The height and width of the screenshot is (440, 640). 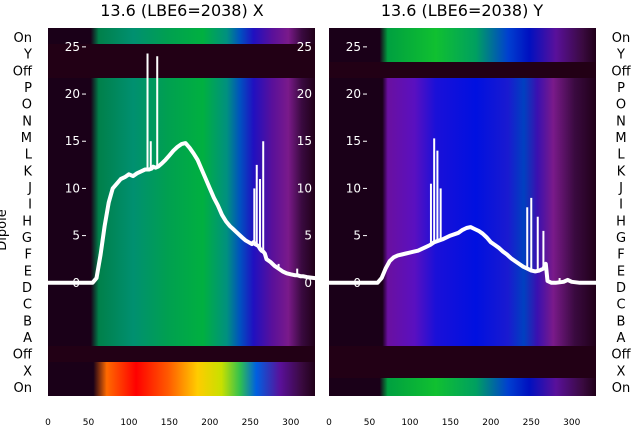 I want to click on heatmap-y-upper-band, so click(x=462, y=45).